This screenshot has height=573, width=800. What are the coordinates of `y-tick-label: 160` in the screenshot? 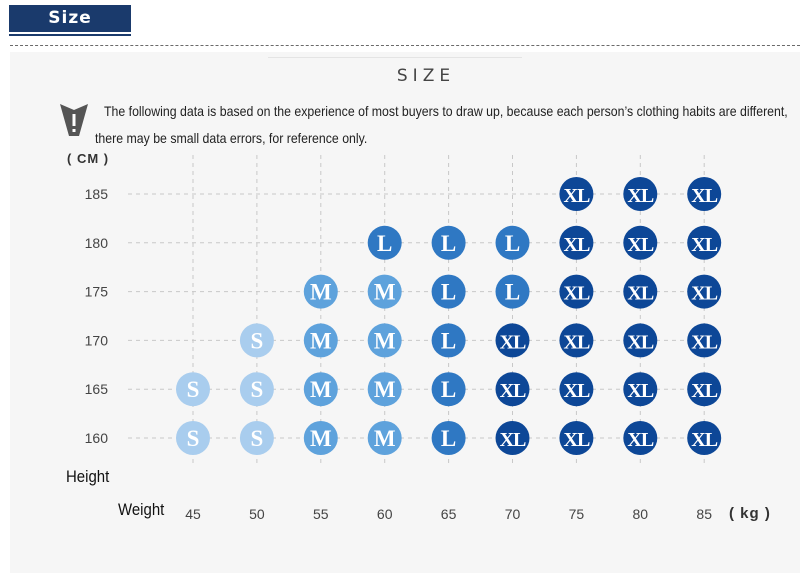 It's located at (97, 438).